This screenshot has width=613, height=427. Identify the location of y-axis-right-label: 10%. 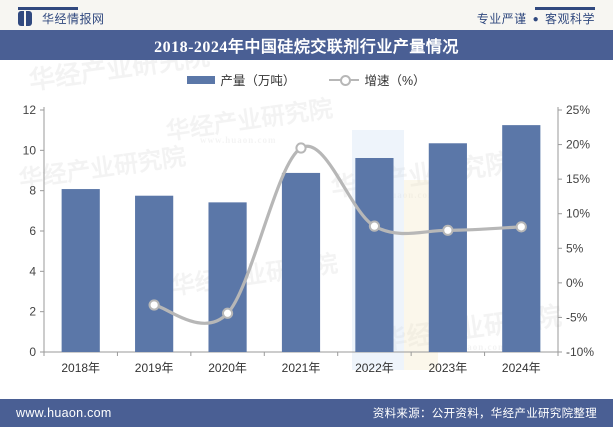
(578, 214).